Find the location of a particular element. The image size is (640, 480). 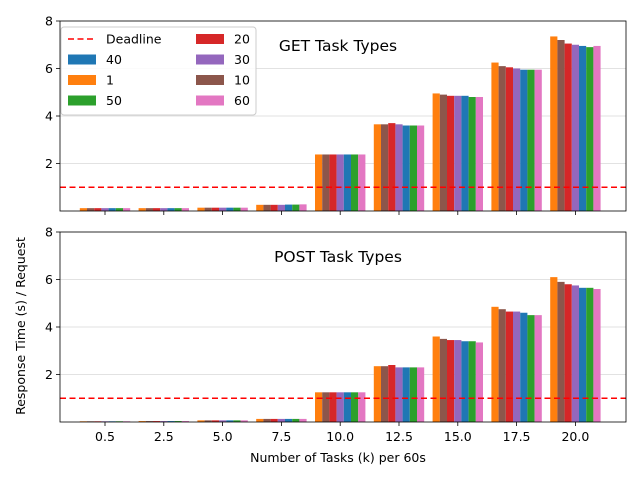

get-bar-2.5-series-60 is located at coordinates (185, 209).